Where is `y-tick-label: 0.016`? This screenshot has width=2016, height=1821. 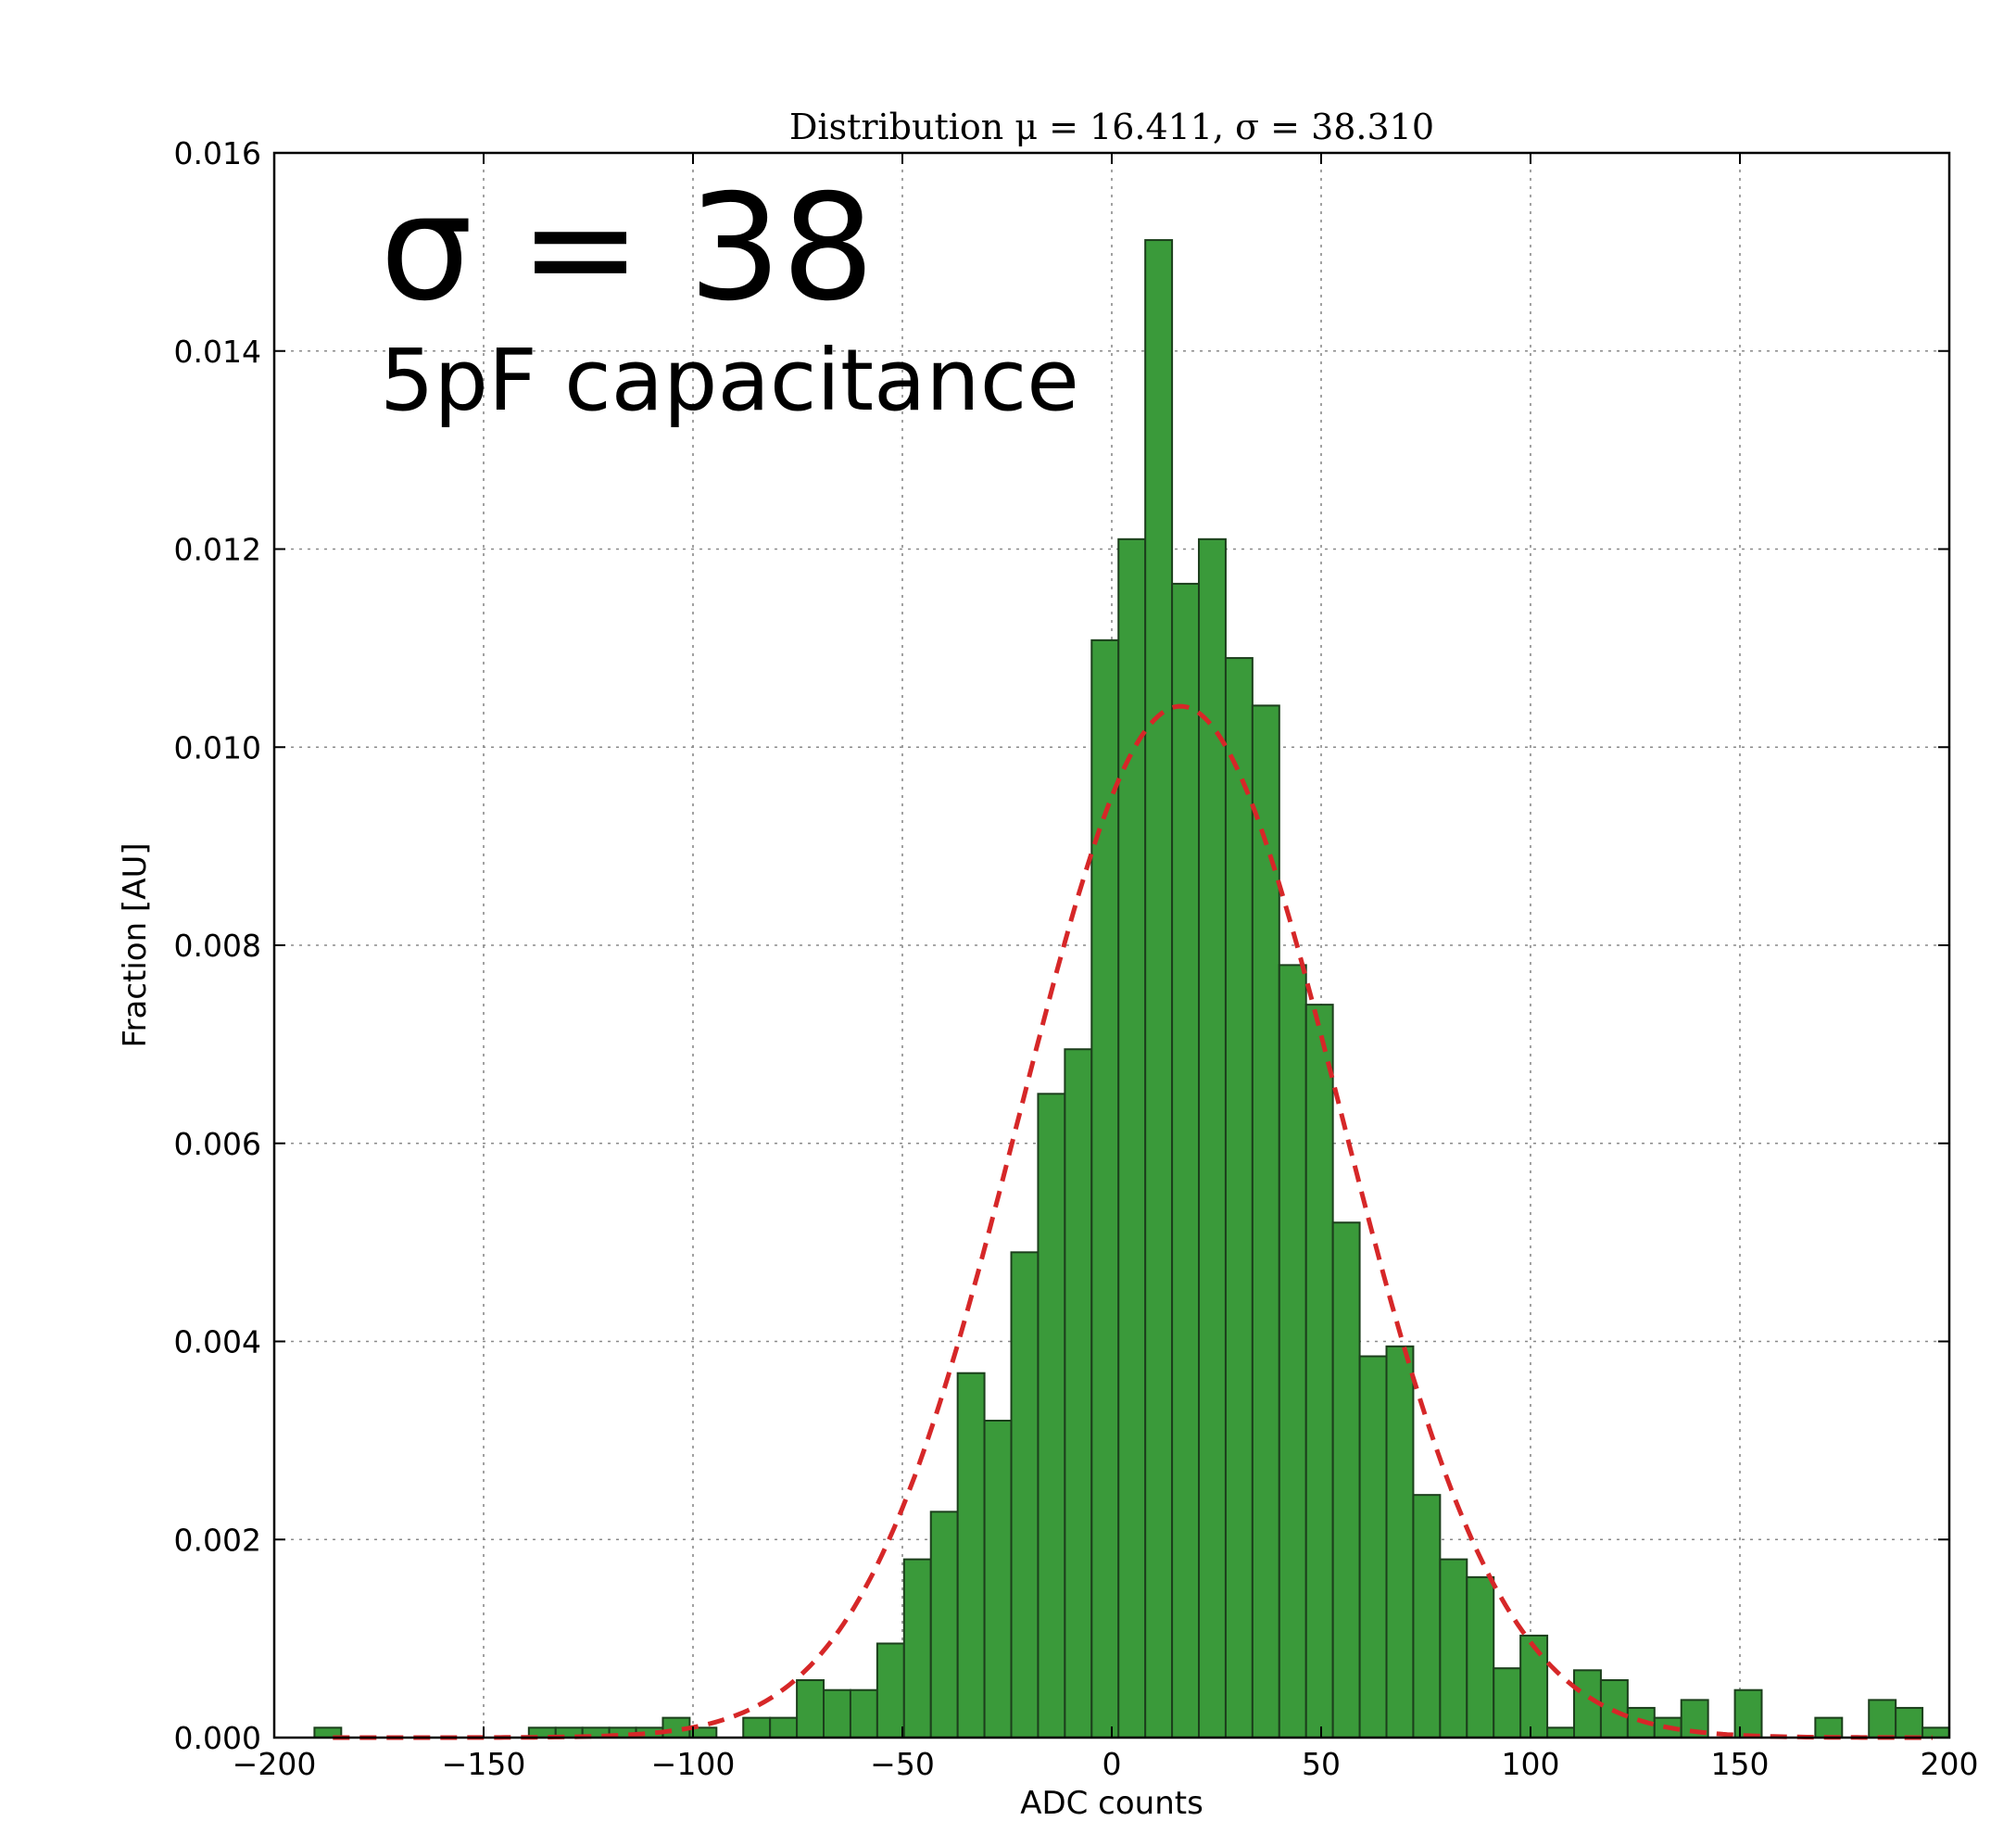 y-tick-label: 0.016 is located at coordinates (217, 153).